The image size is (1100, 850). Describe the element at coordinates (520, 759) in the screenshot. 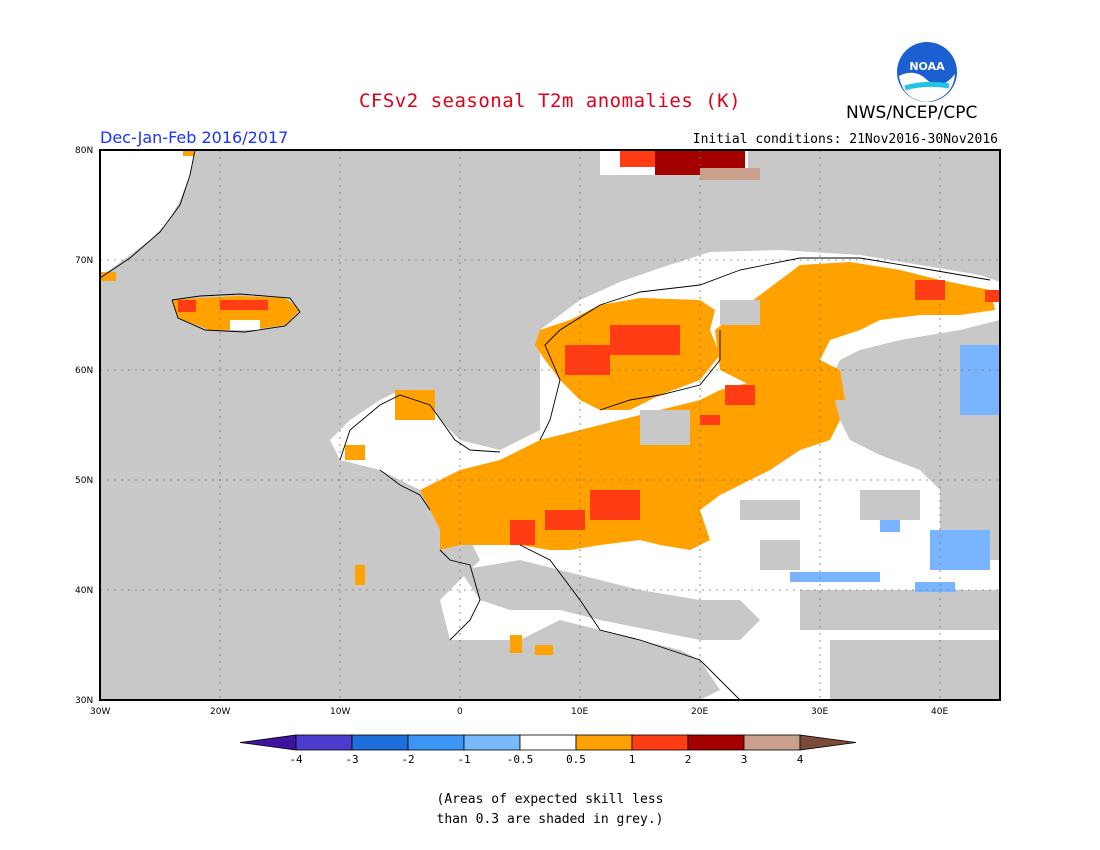

I see `colorbar-label: -0.5` at that location.